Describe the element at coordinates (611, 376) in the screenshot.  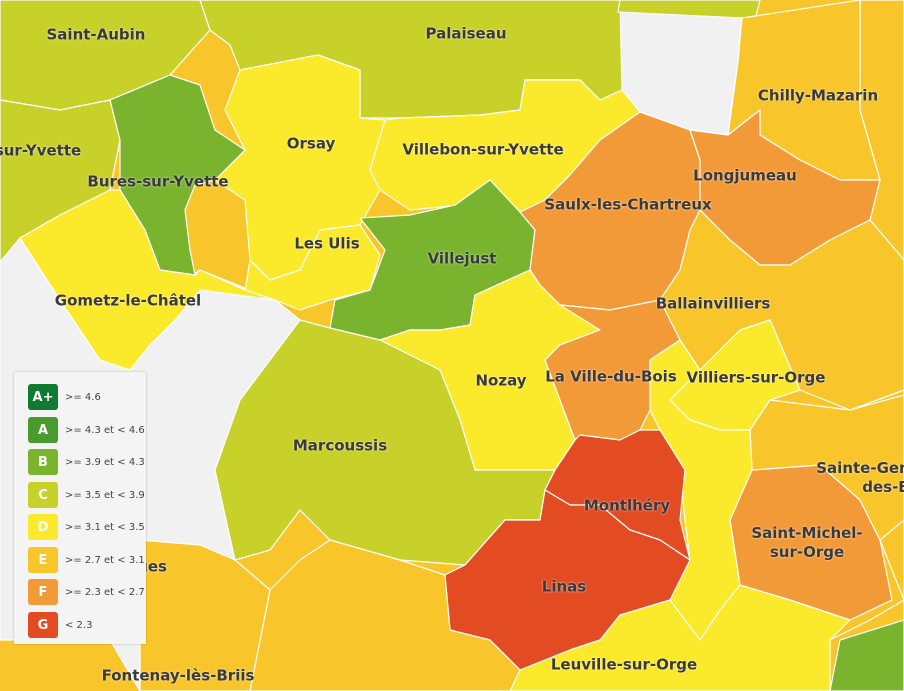
I see `label-ville-du-bois: La Ville-du-Bois` at that location.